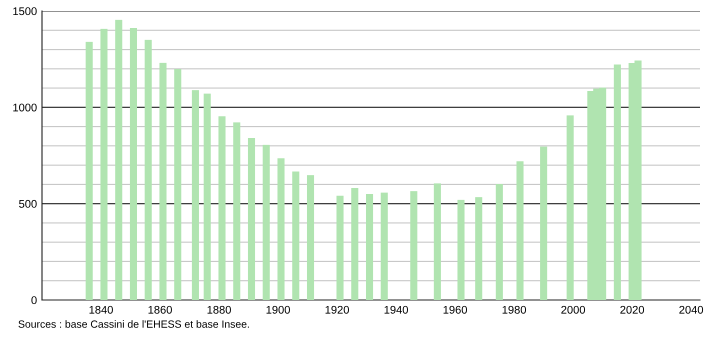 This screenshot has width=710, height=340. What do you see at coordinates (219, 310) in the screenshot?
I see `x-tick-label: 1880` at bounding box center [219, 310].